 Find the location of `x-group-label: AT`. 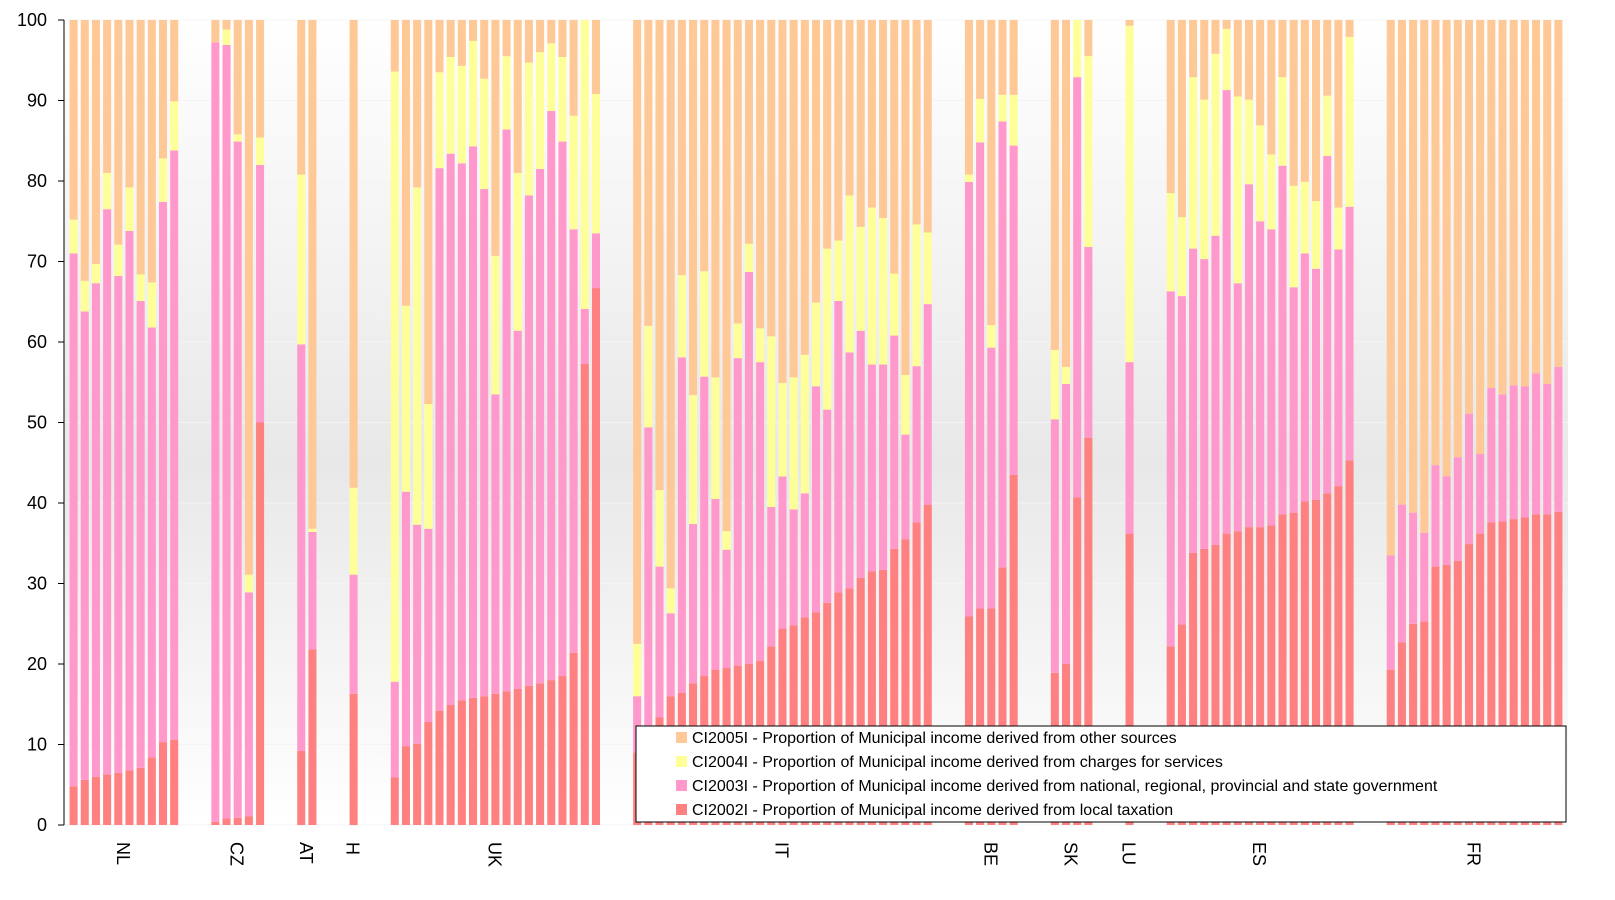

x-group-label: AT is located at coordinates (306, 853).